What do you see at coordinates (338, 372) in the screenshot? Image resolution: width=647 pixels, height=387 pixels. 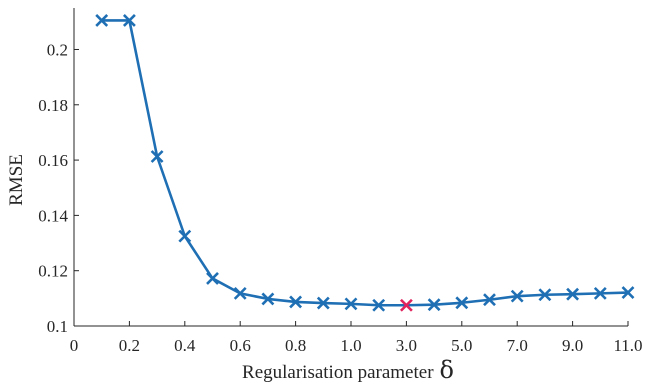 I see `x-axis-label: Regularisation parameter` at bounding box center [338, 372].